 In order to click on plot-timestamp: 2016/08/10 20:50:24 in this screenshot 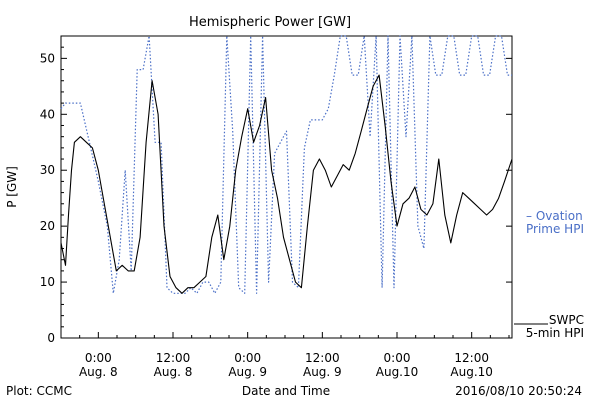, I will do `click(518, 391)`.